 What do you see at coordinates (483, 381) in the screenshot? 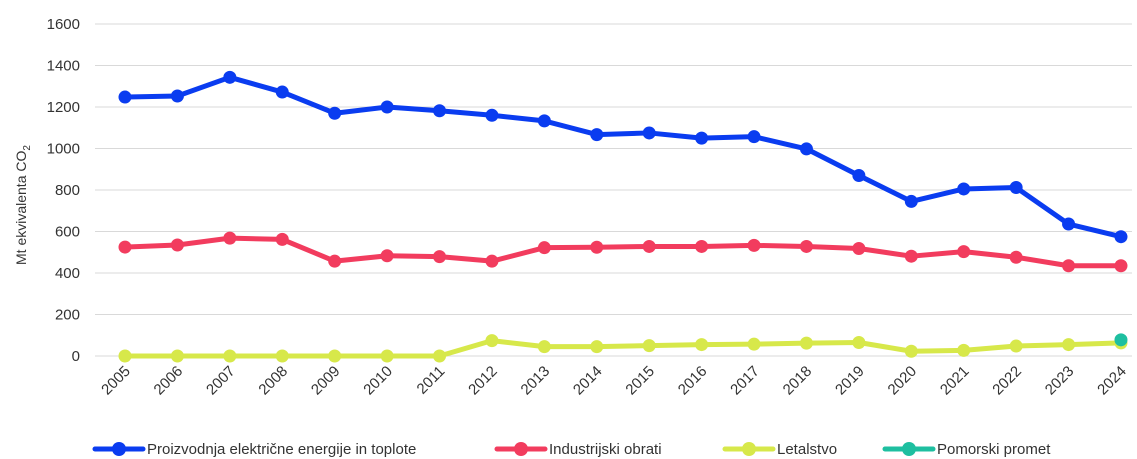
I see `x-tick-label: 2012` at bounding box center [483, 381].